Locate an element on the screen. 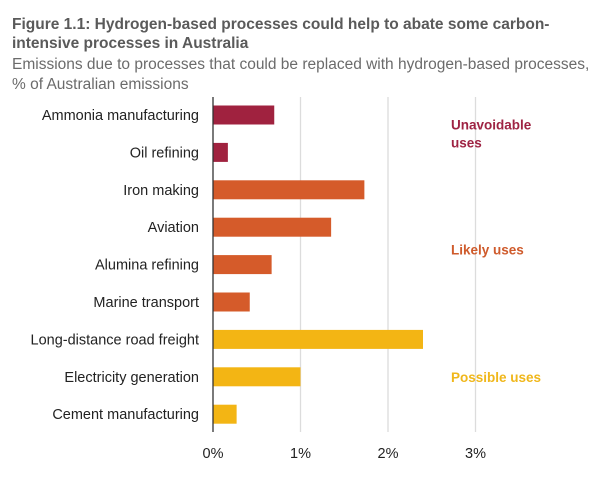  category-label: Marine transport is located at coordinates (146, 303).